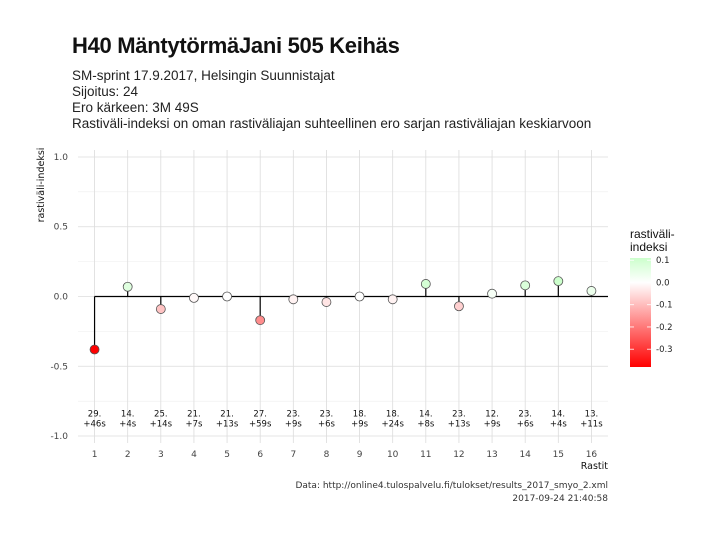 This screenshot has height=540, width=720. What do you see at coordinates (492, 414) in the screenshot?
I see `rank-label: 12.` at bounding box center [492, 414].